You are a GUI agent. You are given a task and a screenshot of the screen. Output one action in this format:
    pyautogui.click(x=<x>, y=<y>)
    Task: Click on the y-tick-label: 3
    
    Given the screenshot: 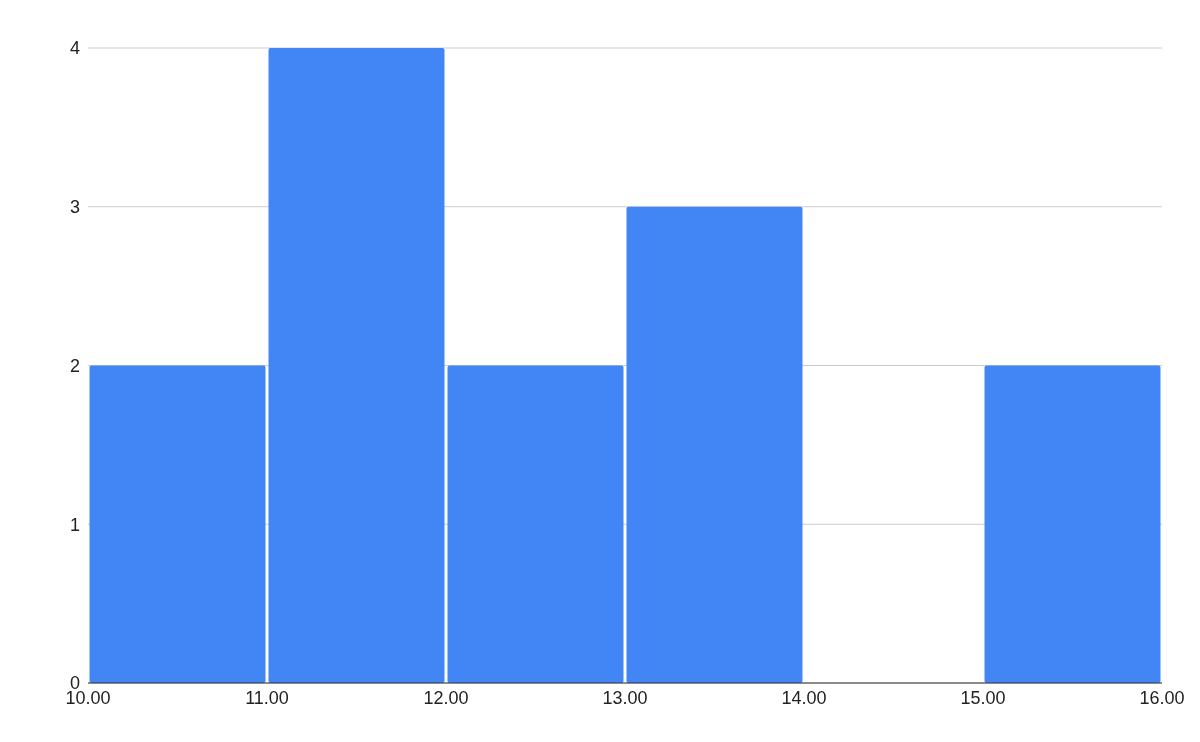 What is the action you would take?
    pyautogui.click(x=74, y=207)
    